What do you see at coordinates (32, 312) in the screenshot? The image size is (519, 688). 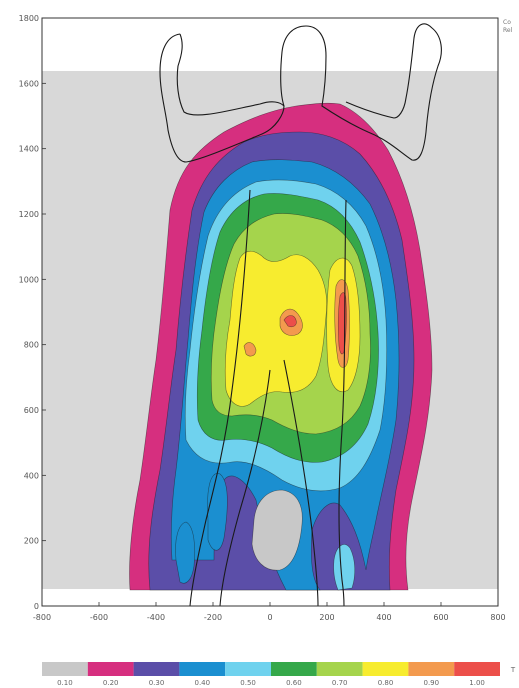 I see `y-axis: 0 200 400 600 800 1000 1200 1400 1600 1800` at bounding box center [32, 312].